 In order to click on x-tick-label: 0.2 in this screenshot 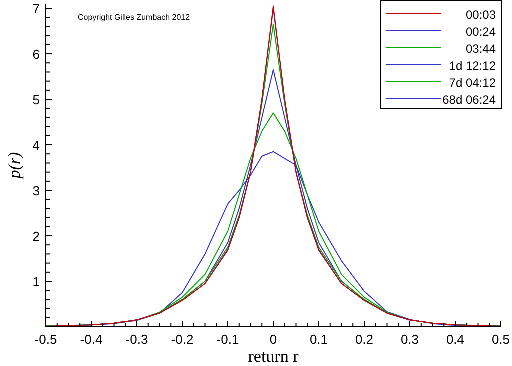, I will do `click(364, 339)`.